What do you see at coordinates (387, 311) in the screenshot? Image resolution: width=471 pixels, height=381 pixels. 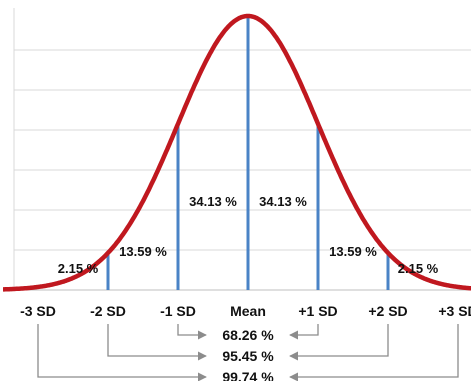 I see `tick-label: +2 SD` at bounding box center [387, 311].